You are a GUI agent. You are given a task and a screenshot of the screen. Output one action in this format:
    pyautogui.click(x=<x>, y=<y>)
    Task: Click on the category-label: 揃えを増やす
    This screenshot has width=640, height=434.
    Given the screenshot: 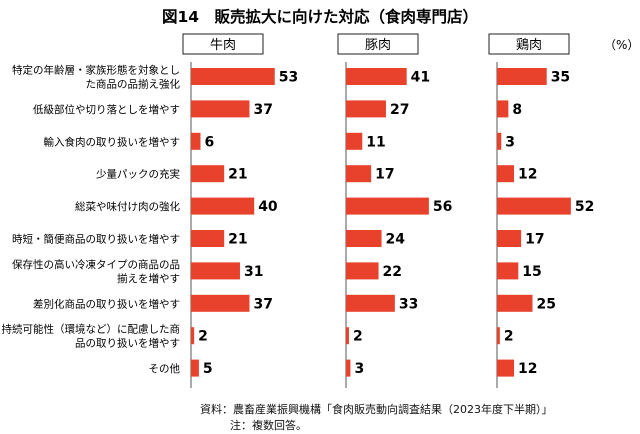 What is the action you would take?
    pyautogui.click(x=148, y=278)
    